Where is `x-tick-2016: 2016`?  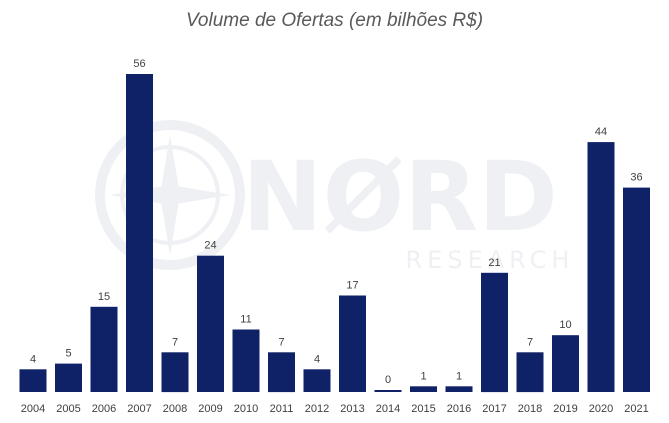 x-tick-2016: 2016 is located at coordinates (459, 409).